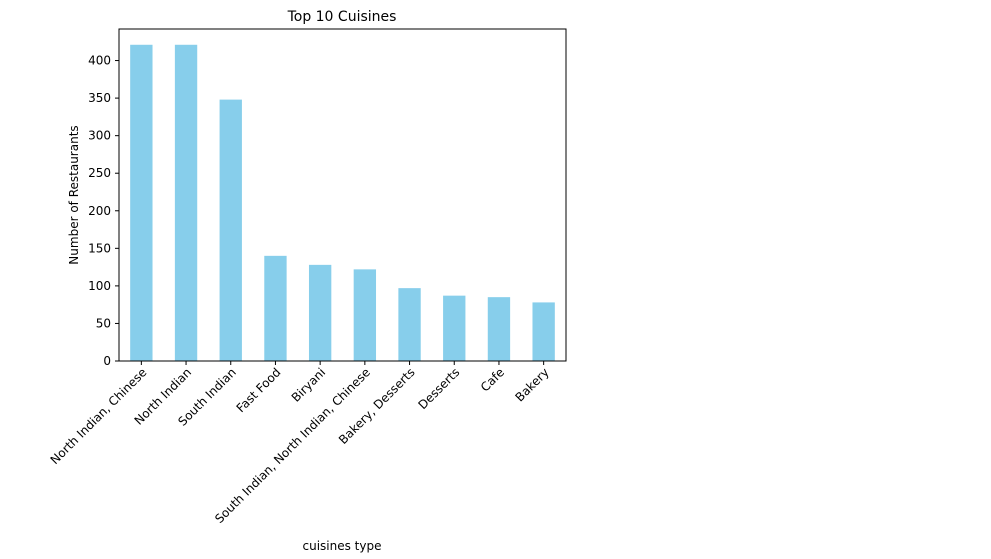 This screenshot has height=559, width=991. I want to click on y-axis-ticks: 0 50 100 150 200 250 300 350 400, so click(103, 211).